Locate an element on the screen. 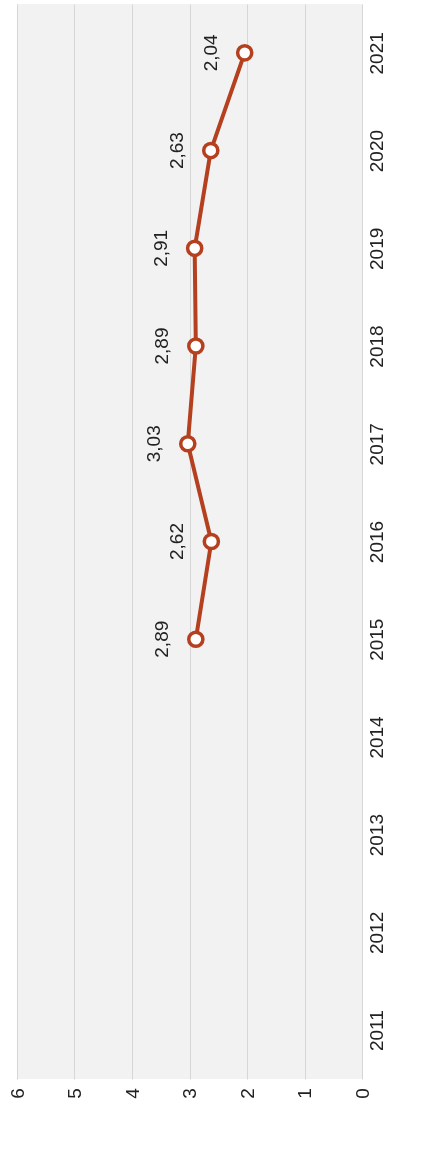  data-label: 2,62 is located at coordinates (177, 541).